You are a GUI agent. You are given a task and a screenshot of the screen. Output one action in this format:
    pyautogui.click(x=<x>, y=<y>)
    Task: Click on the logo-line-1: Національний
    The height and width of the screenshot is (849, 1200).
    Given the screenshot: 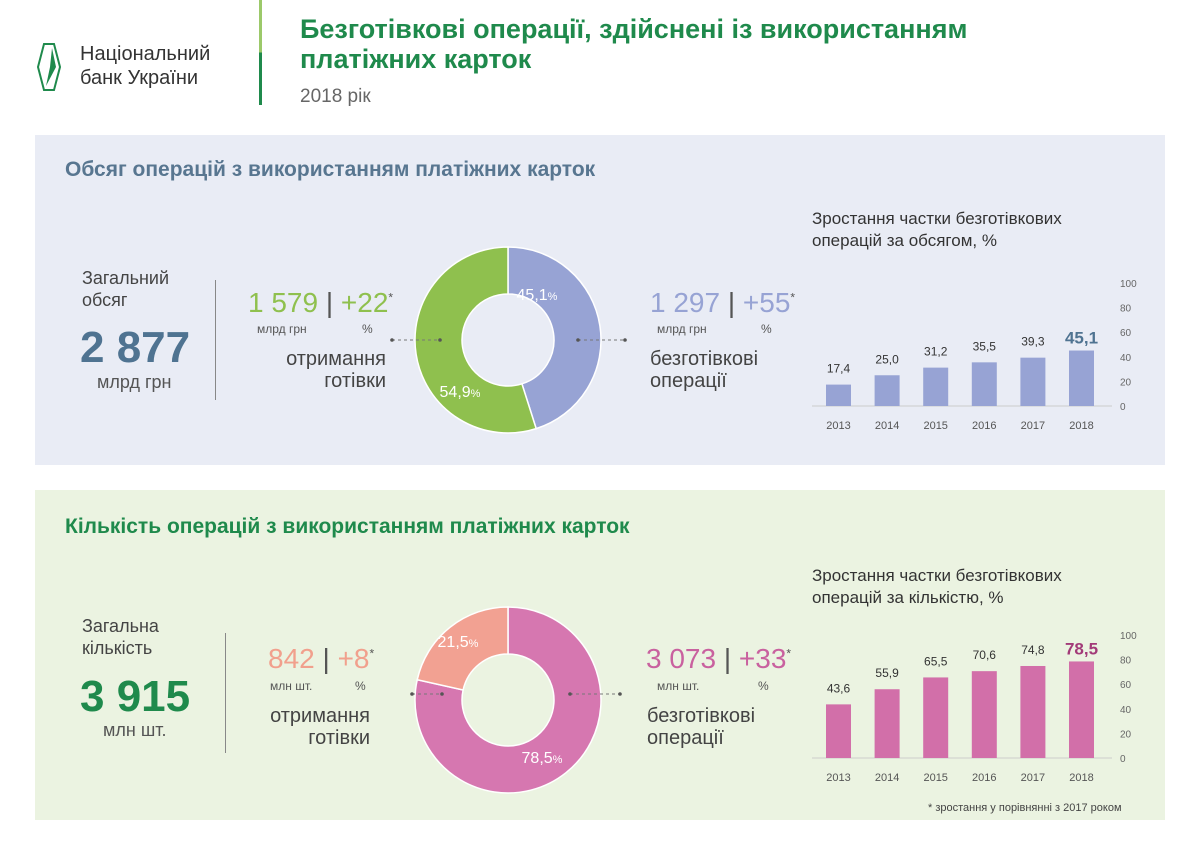 What is the action you would take?
    pyautogui.click(x=145, y=54)
    